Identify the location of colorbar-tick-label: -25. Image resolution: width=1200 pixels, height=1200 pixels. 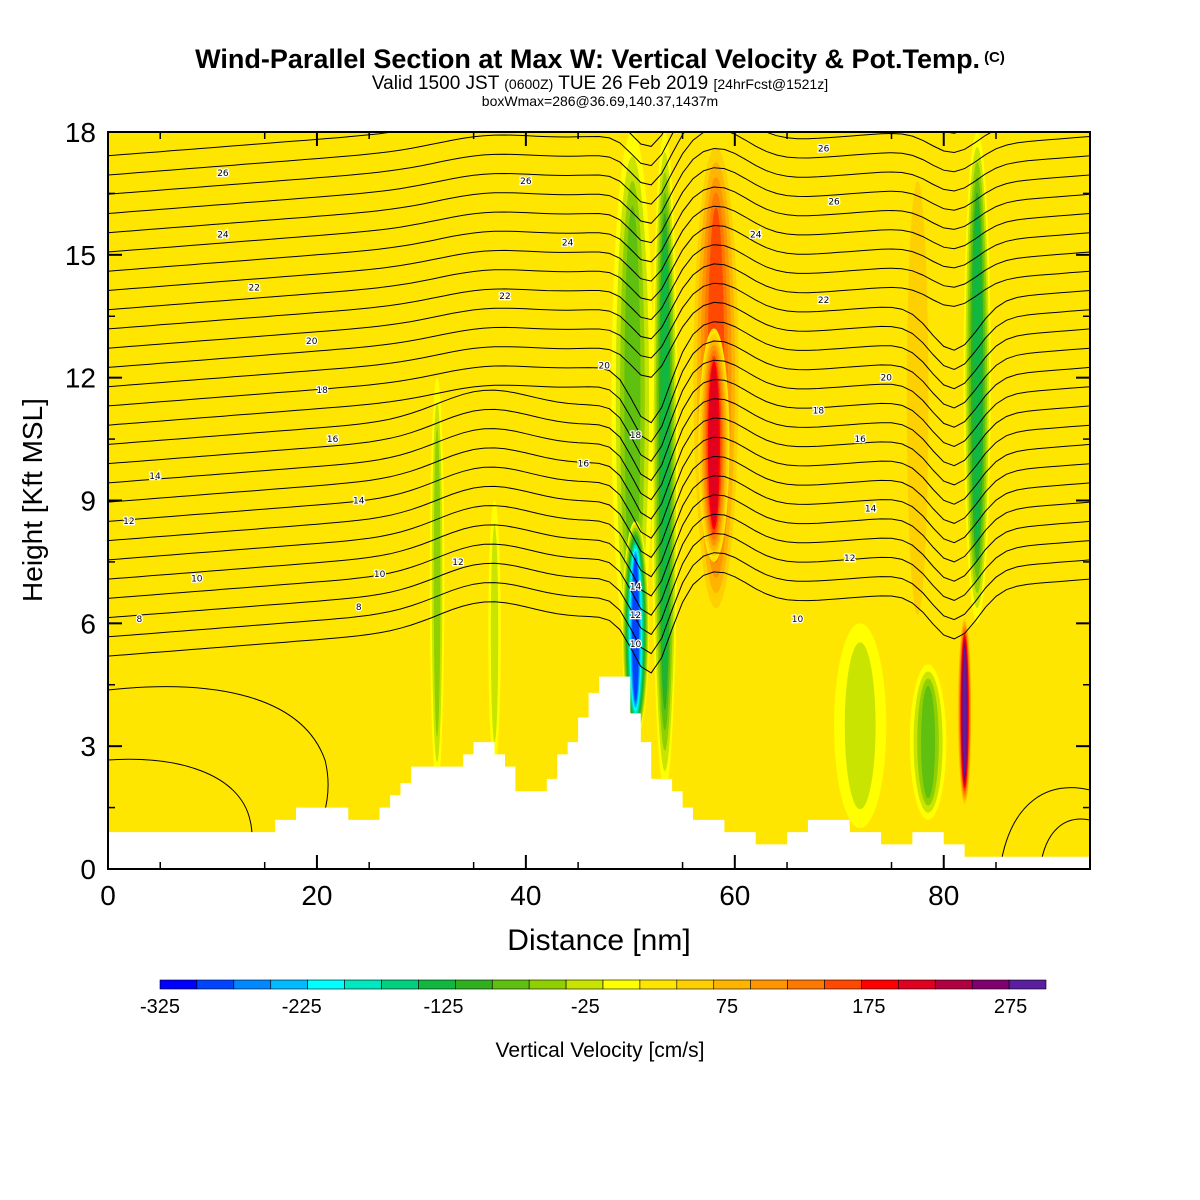
(585, 1007).